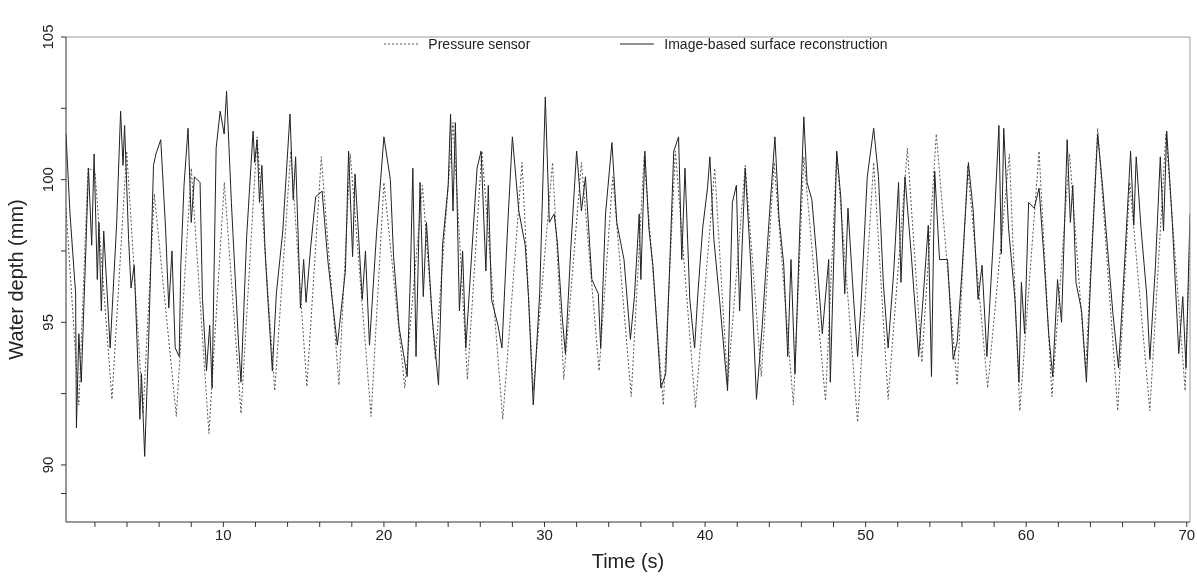 Image resolution: width=1197 pixels, height=576 pixels. Describe the element at coordinates (1187, 534) in the screenshot. I see `x-tick-label: 70` at that location.